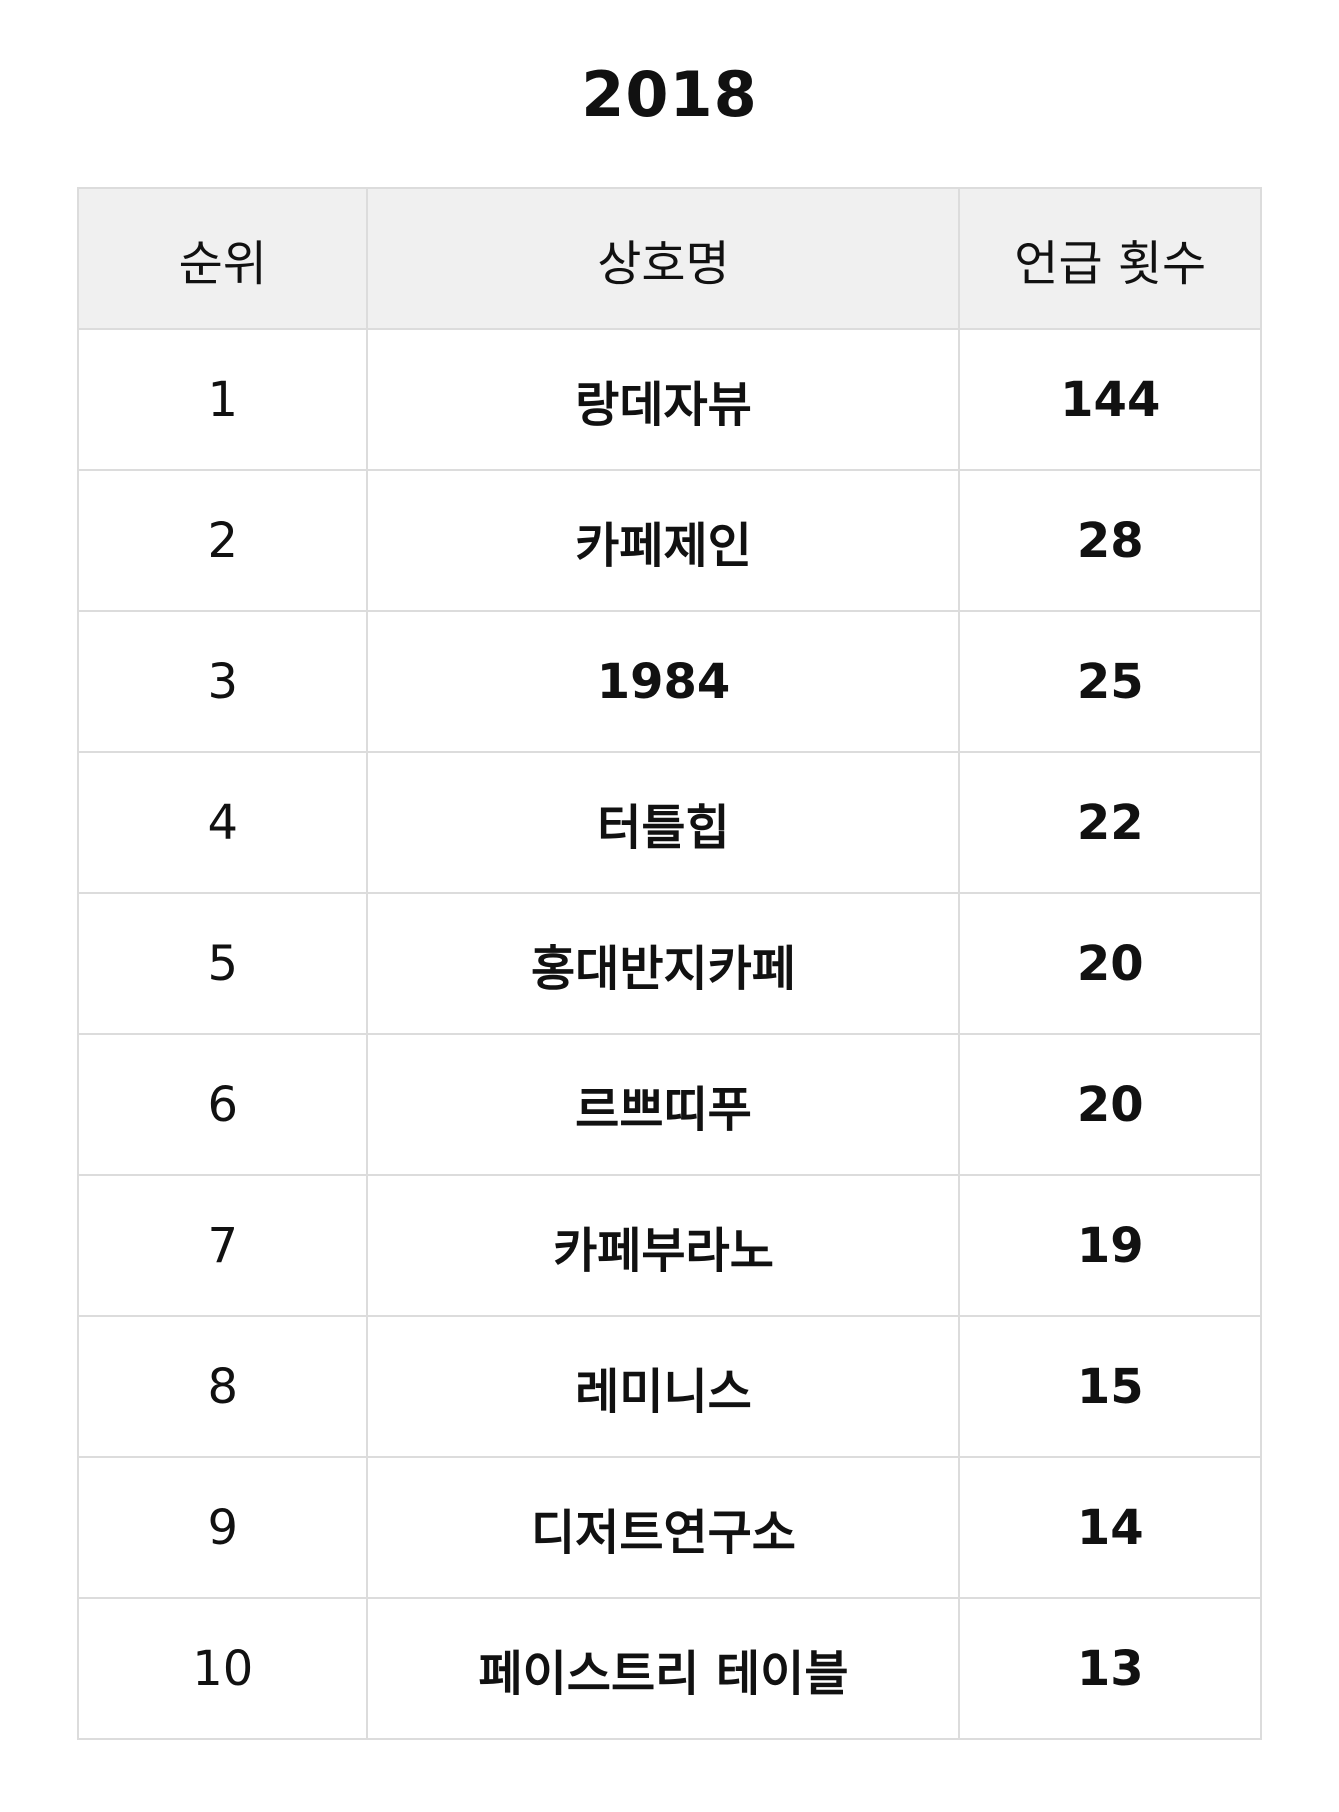 The width and height of the screenshot is (1339, 1812). What do you see at coordinates (663, 258) in the screenshot?
I see `header-store-name: 상호명` at bounding box center [663, 258].